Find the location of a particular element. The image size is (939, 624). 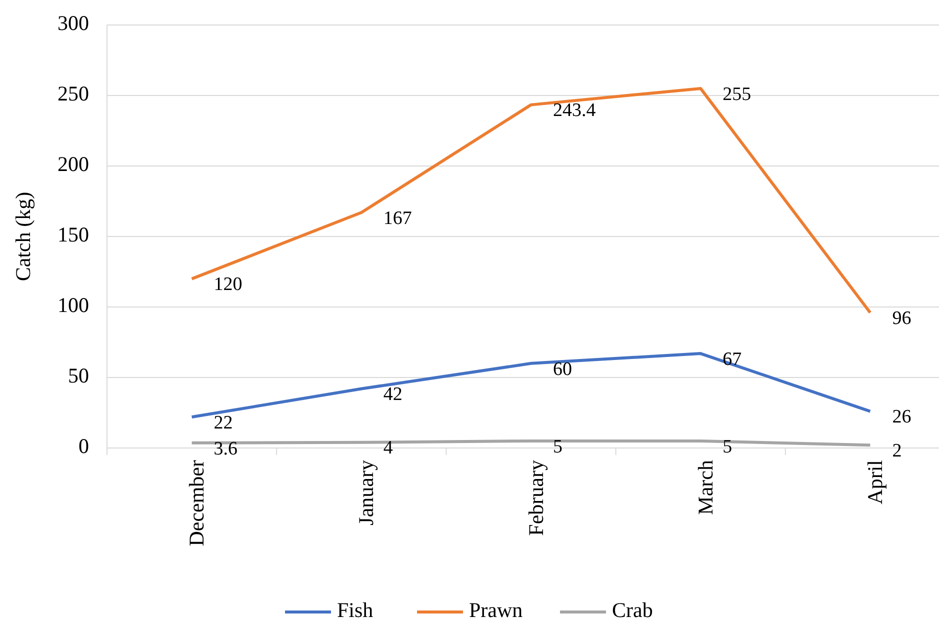

y-tick-label: 250 is located at coordinates (73, 93).